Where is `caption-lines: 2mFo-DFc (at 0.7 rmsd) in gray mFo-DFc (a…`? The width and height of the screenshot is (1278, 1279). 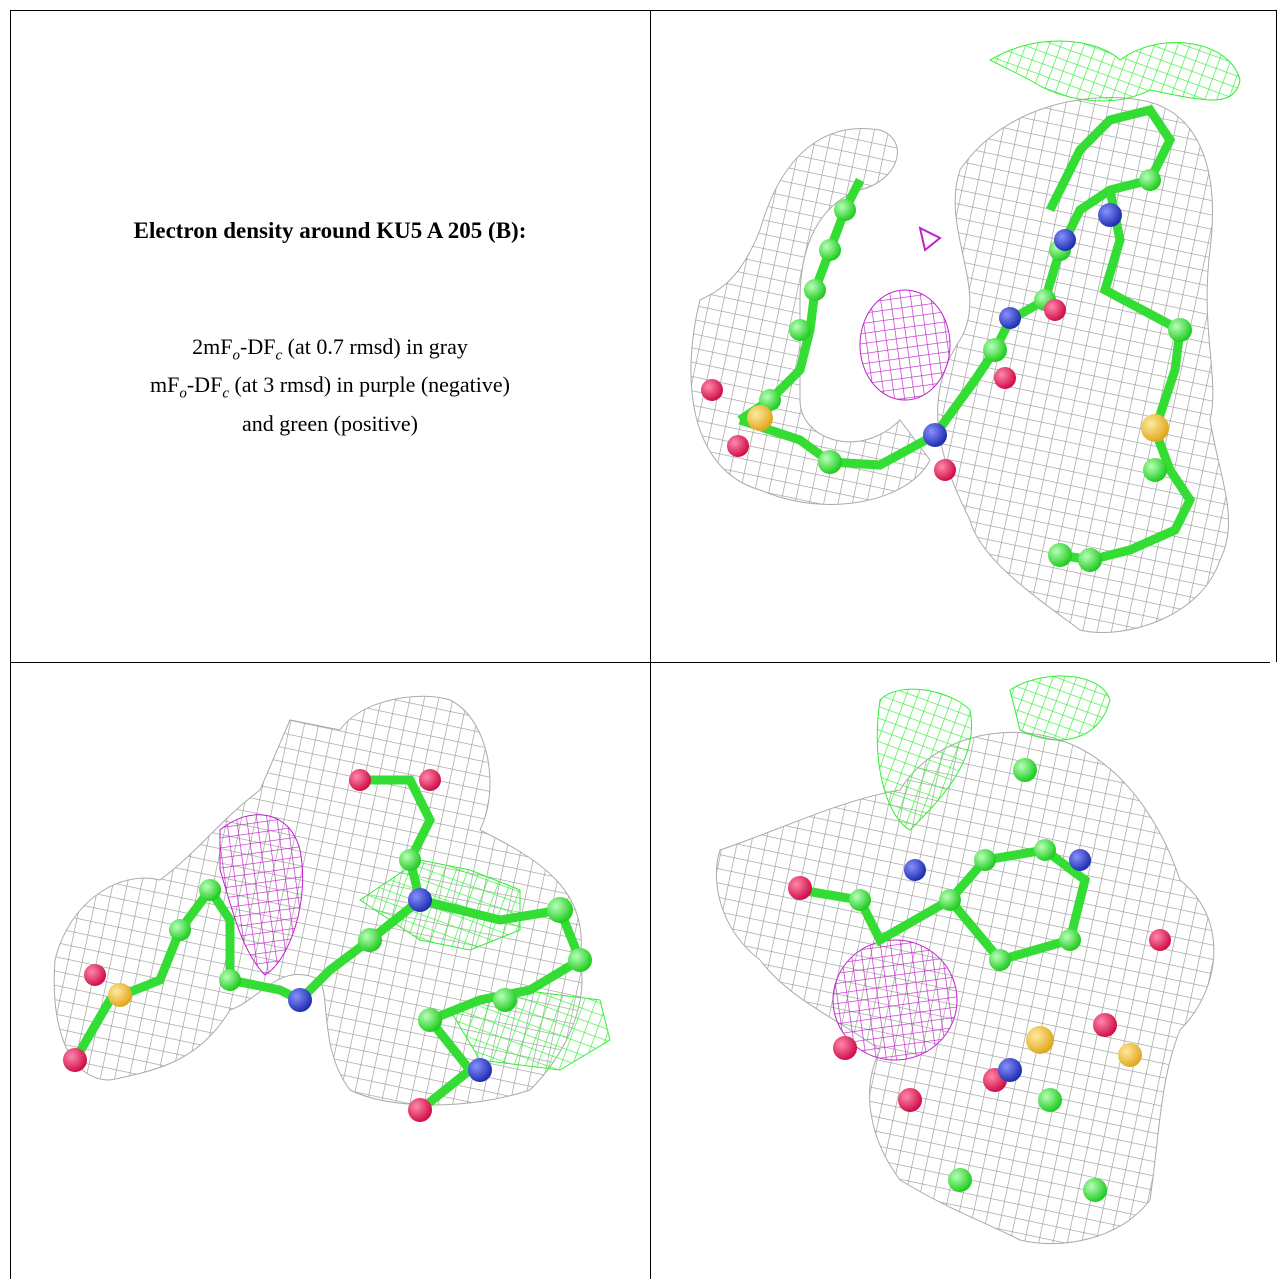
caption-lines: 2mFo-DFc (at 0.7 rmsd) in gray mFo-DFc (a… is located at coordinates (330, 385).